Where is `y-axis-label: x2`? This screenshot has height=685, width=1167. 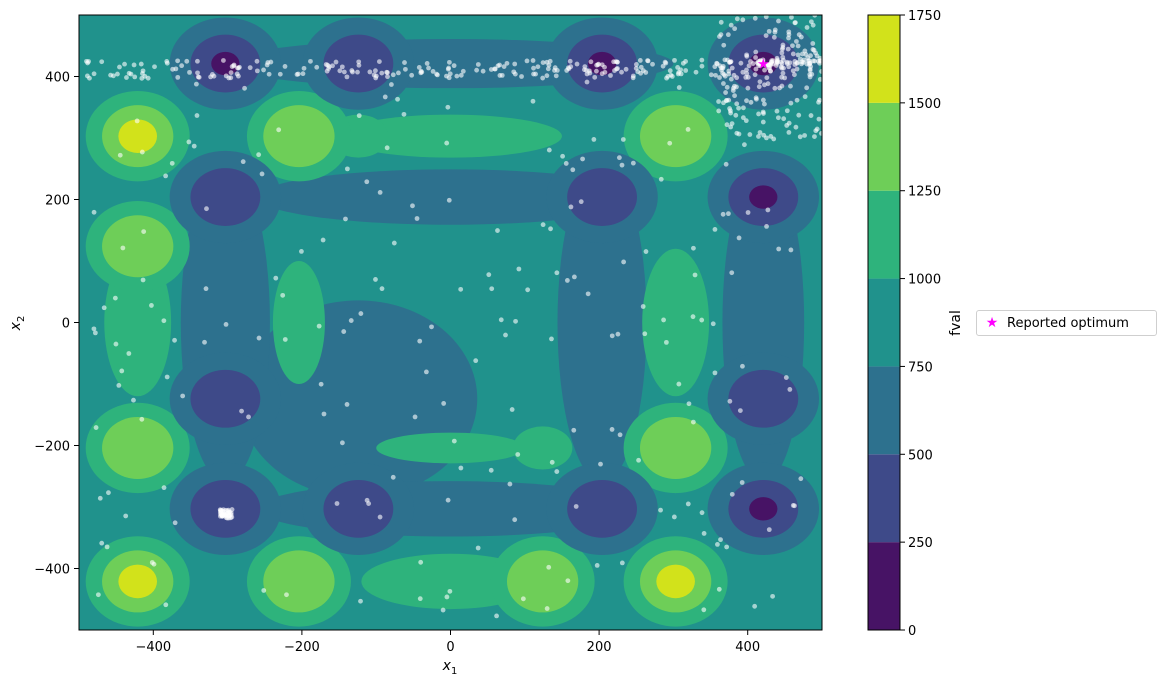
y-axis-label: x2 is located at coordinates (17, 324).